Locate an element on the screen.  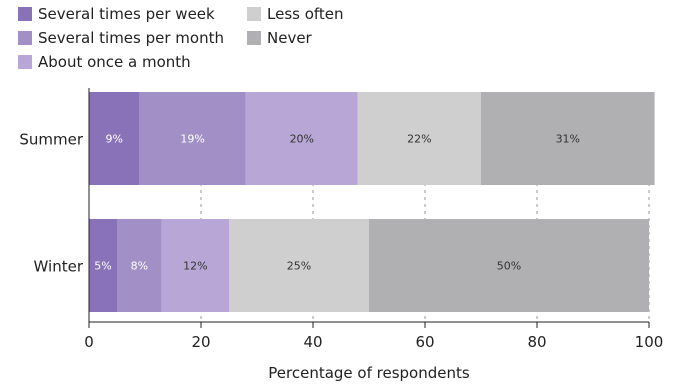
legend-item-never: Never is located at coordinates (279, 38).